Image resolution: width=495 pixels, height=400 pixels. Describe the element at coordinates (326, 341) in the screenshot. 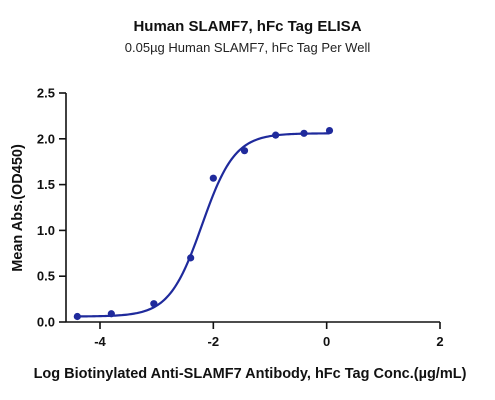

I see `x-tick-label: 0` at that location.